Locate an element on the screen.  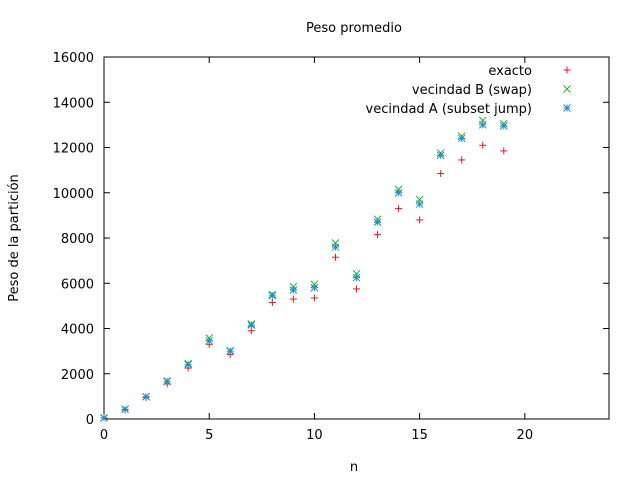
legend-label: exacto is located at coordinates (510, 71).